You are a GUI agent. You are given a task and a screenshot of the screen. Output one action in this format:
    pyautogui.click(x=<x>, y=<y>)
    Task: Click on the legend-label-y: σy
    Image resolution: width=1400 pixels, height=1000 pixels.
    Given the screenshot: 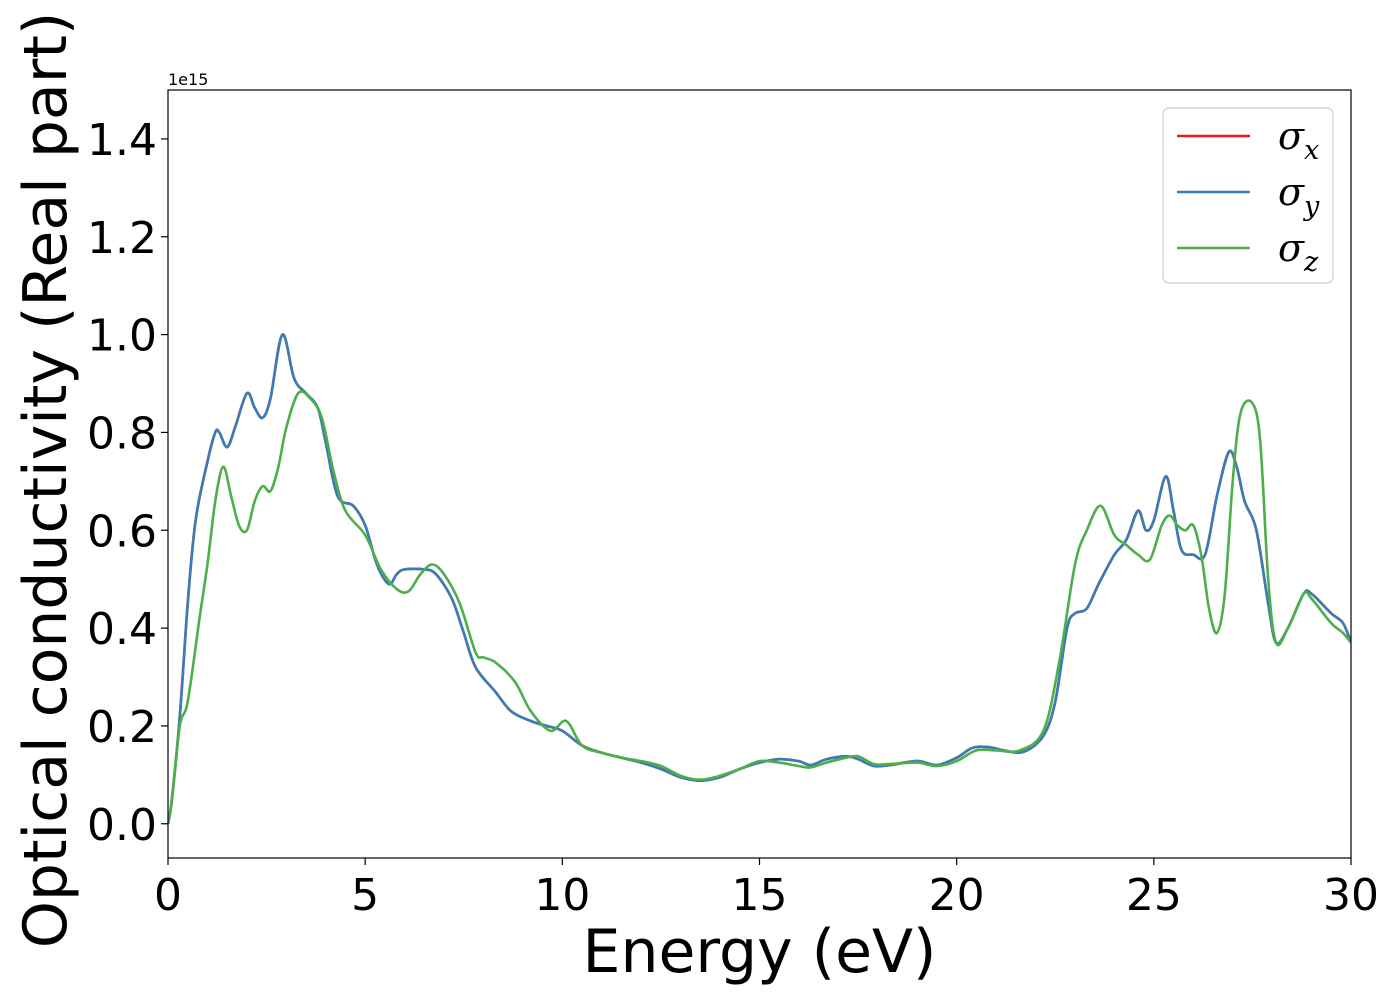 What is the action you would take?
    pyautogui.click(x=1299, y=196)
    